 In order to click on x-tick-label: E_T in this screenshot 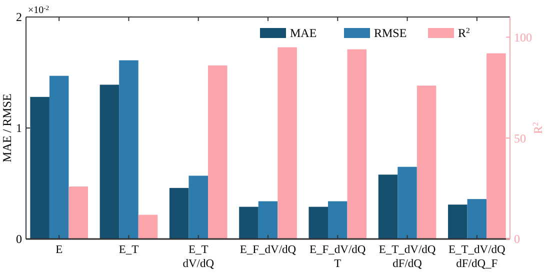, I will do `click(128, 250)`.